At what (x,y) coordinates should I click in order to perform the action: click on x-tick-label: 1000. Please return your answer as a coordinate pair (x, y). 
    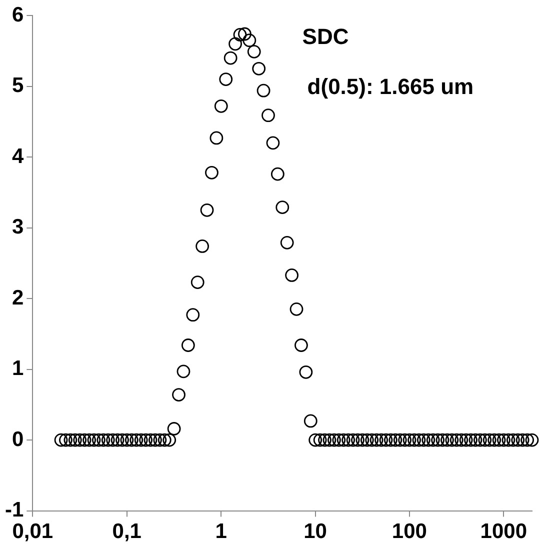
    Looking at the image, I should click on (504, 532).